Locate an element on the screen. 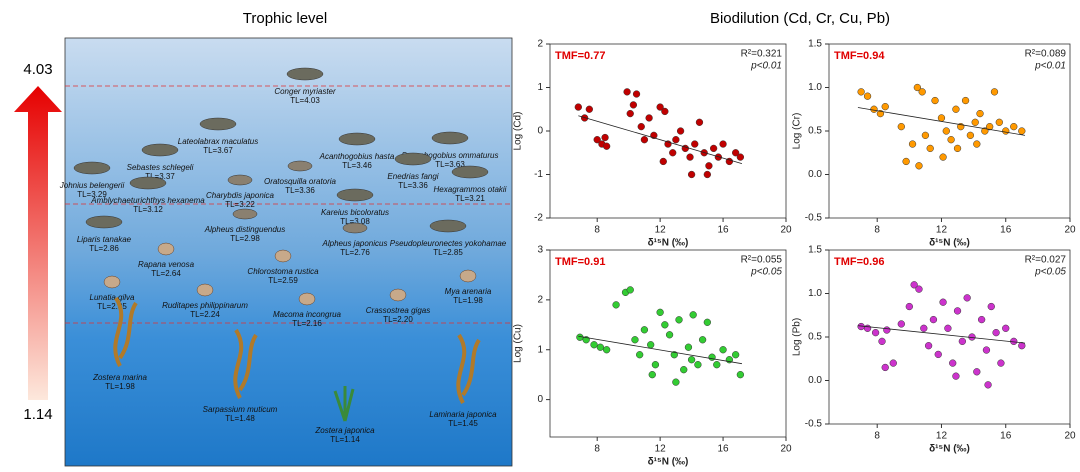 This screenshot has height=472, width=1080. r2-label: R²=0.321 is located at coordinates (762, 54).